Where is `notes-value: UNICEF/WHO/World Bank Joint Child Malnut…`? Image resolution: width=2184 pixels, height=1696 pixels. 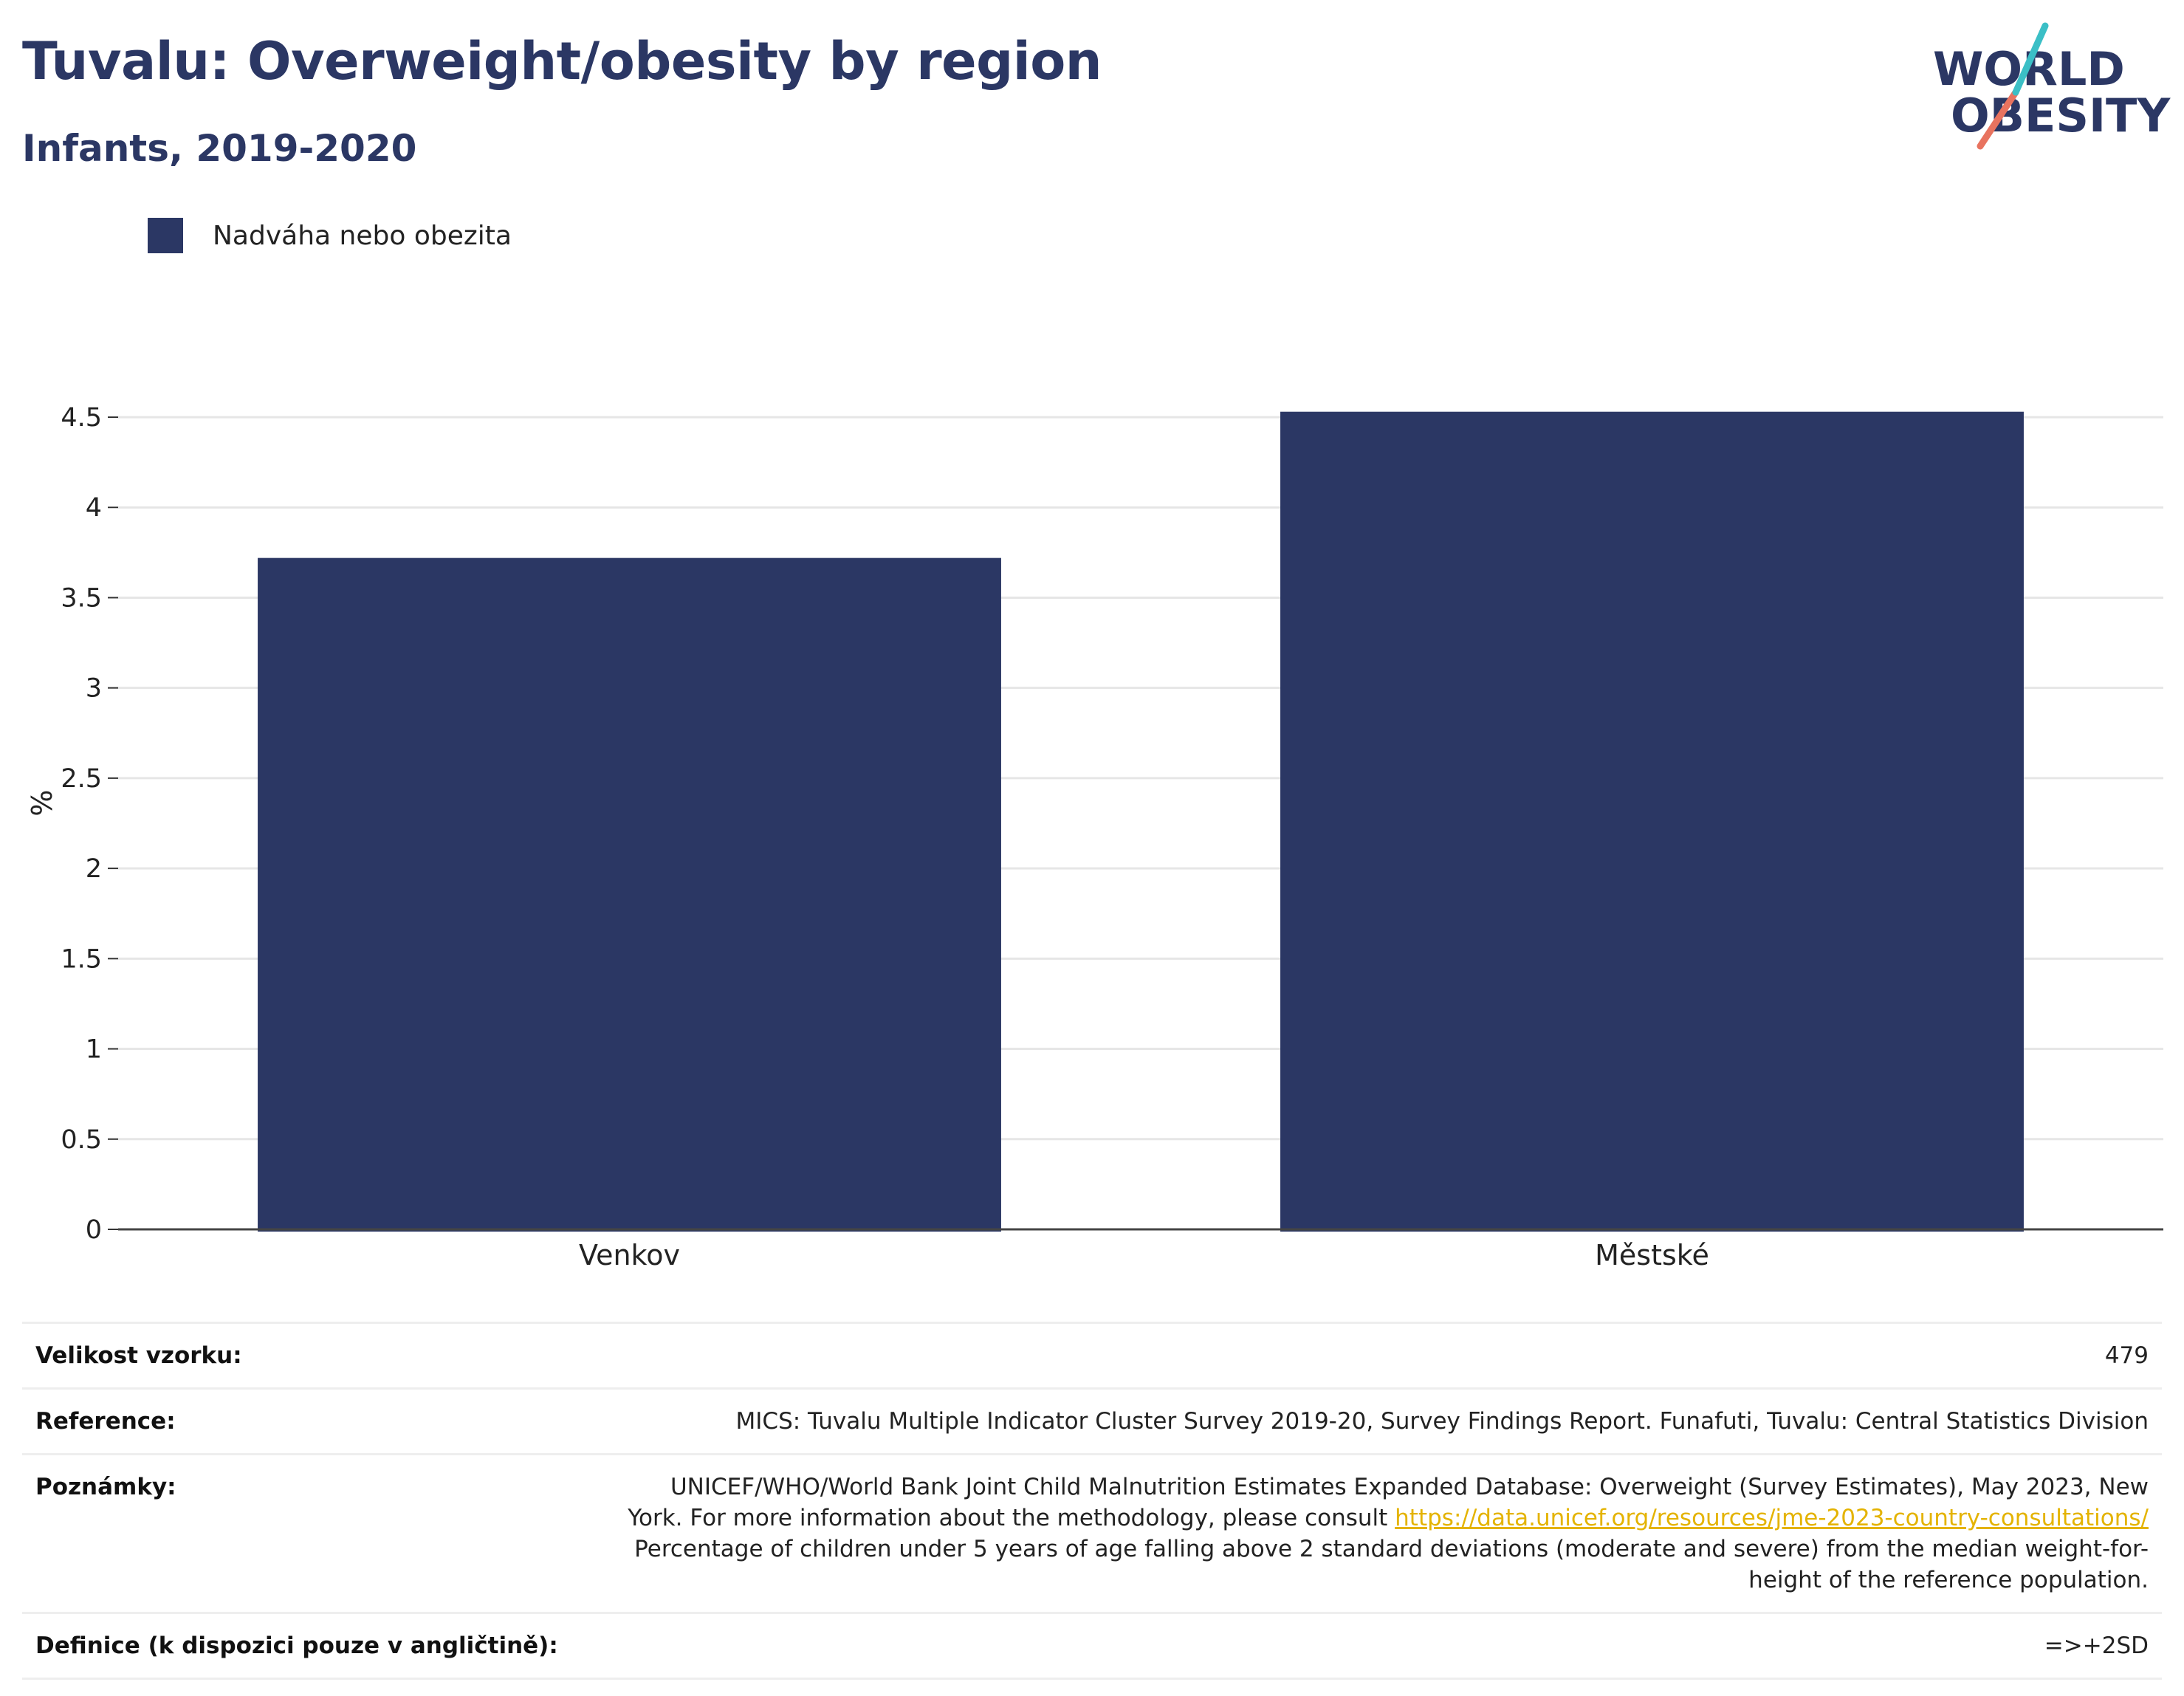
notes-value: UNICEF/WHO/World Bank Joint Child Malnut… is located at coordinates (1386, 1533).